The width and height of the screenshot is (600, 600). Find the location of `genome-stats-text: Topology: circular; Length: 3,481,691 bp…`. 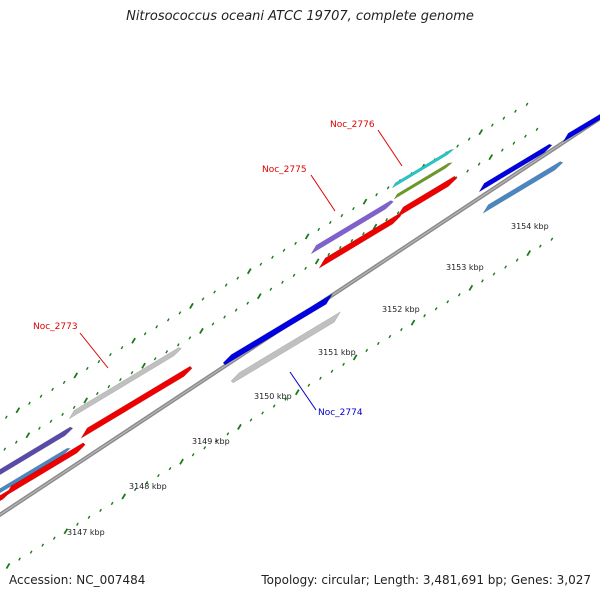

genome-stats-text: Topology: circular; Length: 3,481,691 bp… is located at coordinates (426, 580).